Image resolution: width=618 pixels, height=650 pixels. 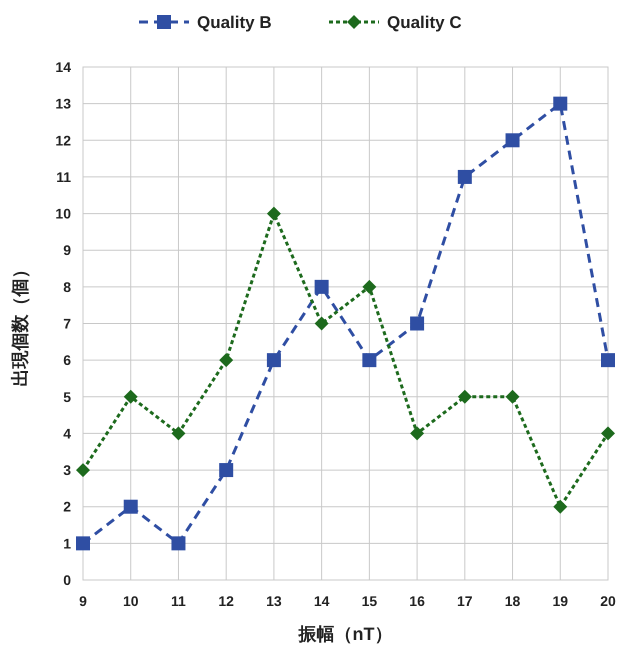 I want to click on x-tick-label: 9, so click(x=83, y=601).